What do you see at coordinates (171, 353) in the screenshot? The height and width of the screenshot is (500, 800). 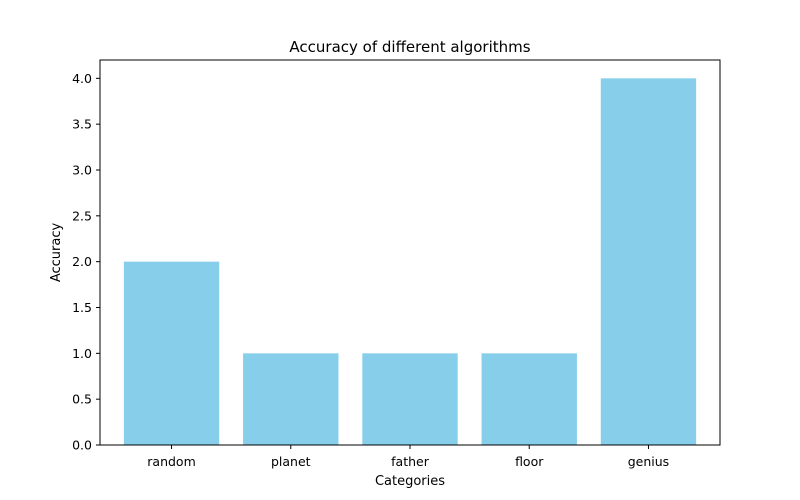 I see `bar-random` at bounding box center [171, 353].